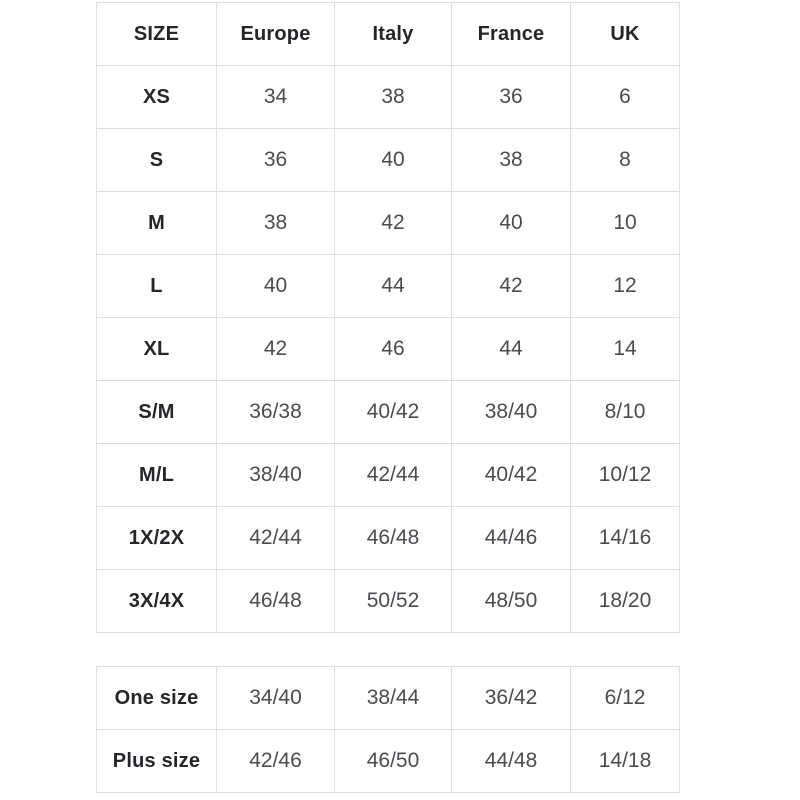 The width and height of the screenshot is (800, 800). What do you see at coordinates (387, 649) in the screenshot?
I see `table-gap` at bounding box center [387, 649].